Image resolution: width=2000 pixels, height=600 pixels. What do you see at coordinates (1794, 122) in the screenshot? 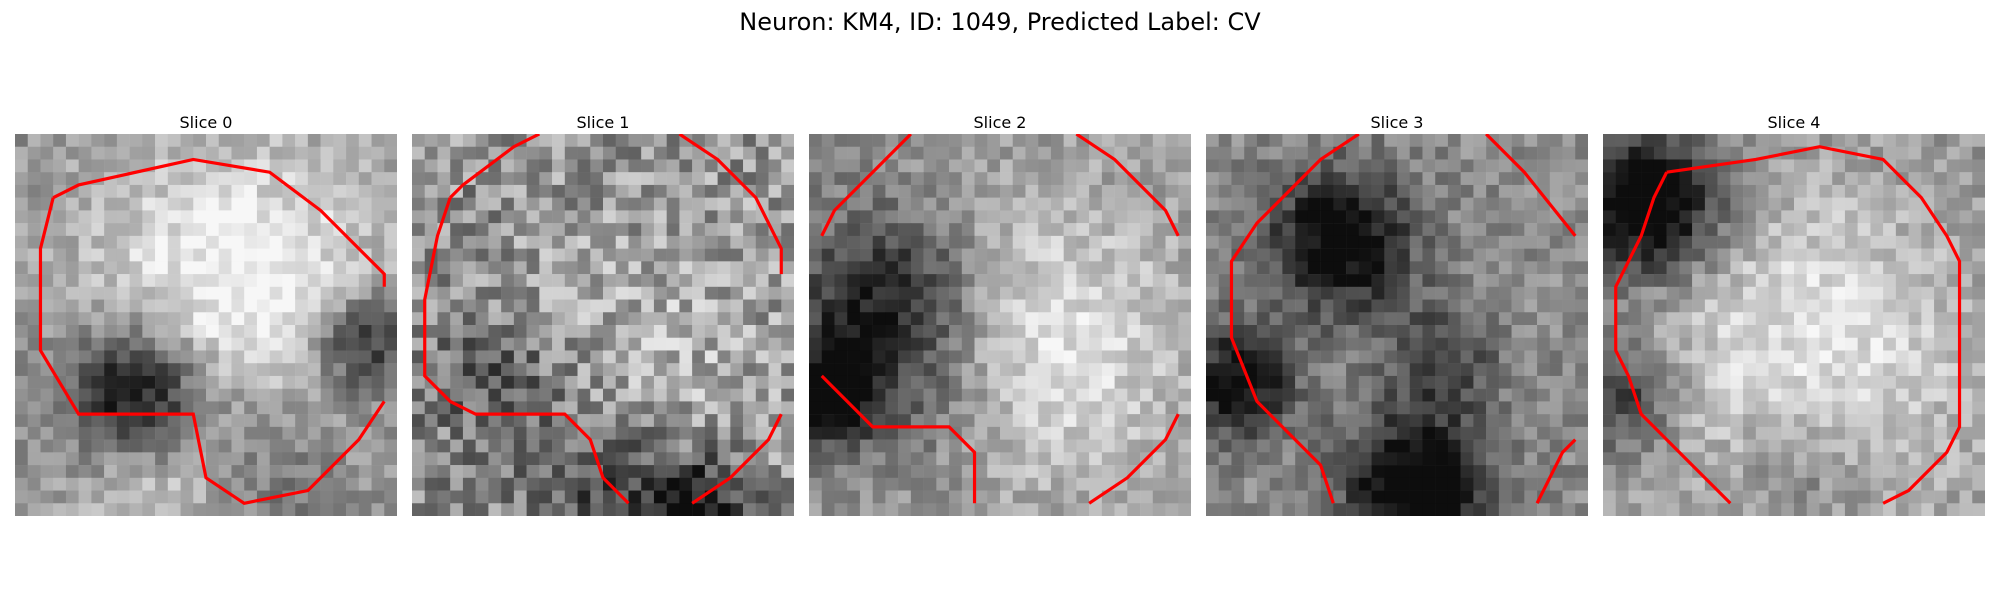
I see `slice-title: Slice 4` at bounding box center [1794, 122].